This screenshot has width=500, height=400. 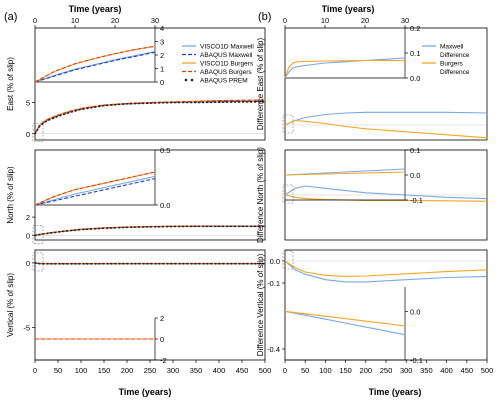 I want to click on a-east-ytick-label-0: 0, so click(x=28, y=134).